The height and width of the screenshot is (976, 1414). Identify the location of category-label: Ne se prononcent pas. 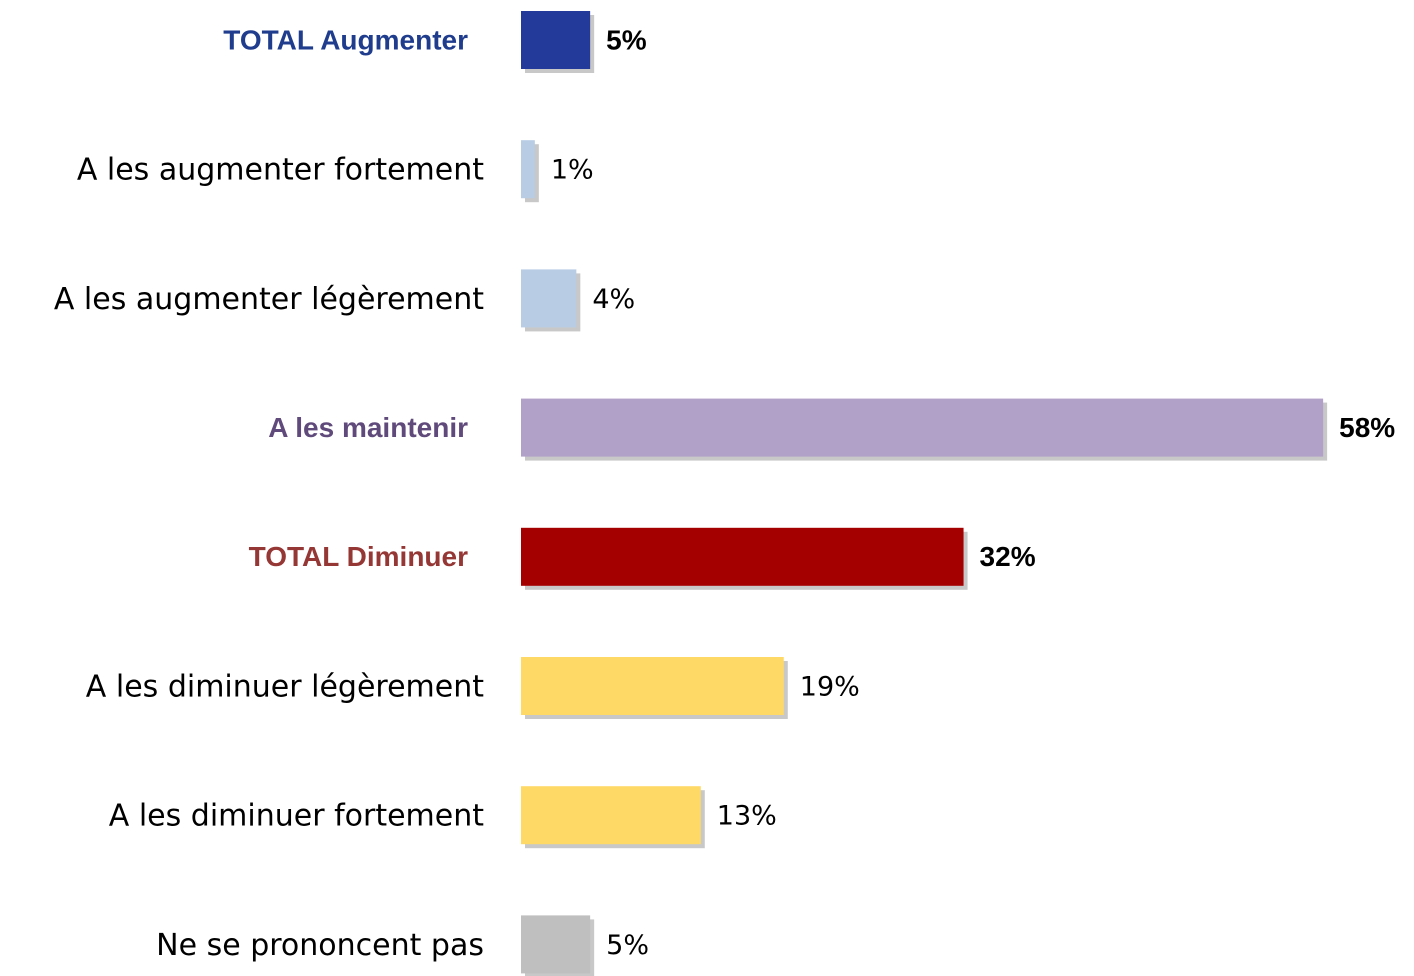
(320, 945).